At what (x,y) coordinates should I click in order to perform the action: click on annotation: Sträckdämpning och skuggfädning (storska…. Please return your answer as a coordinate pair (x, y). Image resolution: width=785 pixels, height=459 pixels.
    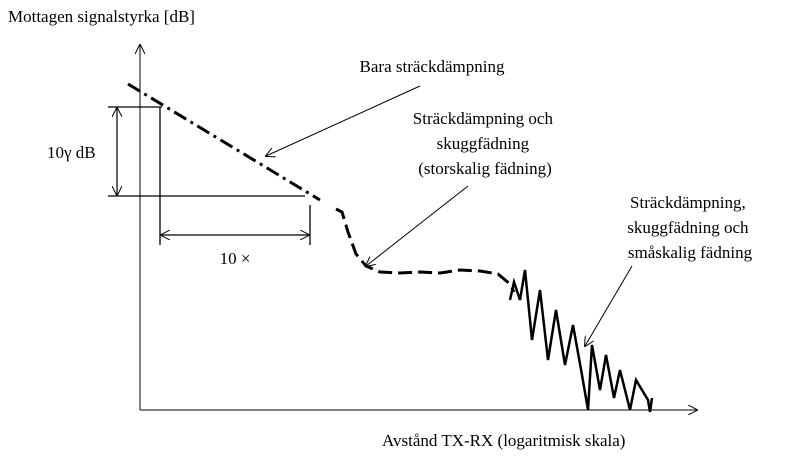
    Looking at the image, I should click on (485, 143).